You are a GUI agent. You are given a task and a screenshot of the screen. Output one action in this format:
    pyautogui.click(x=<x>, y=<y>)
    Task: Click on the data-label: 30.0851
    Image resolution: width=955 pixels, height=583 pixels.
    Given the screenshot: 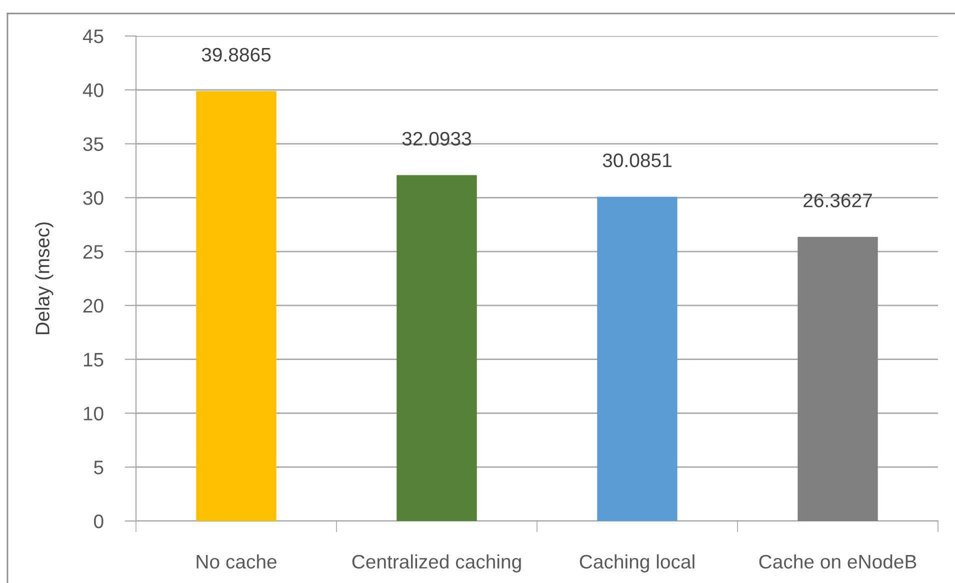 What is the action you would take?
    pyautogui.click(x=637, y=160)
    